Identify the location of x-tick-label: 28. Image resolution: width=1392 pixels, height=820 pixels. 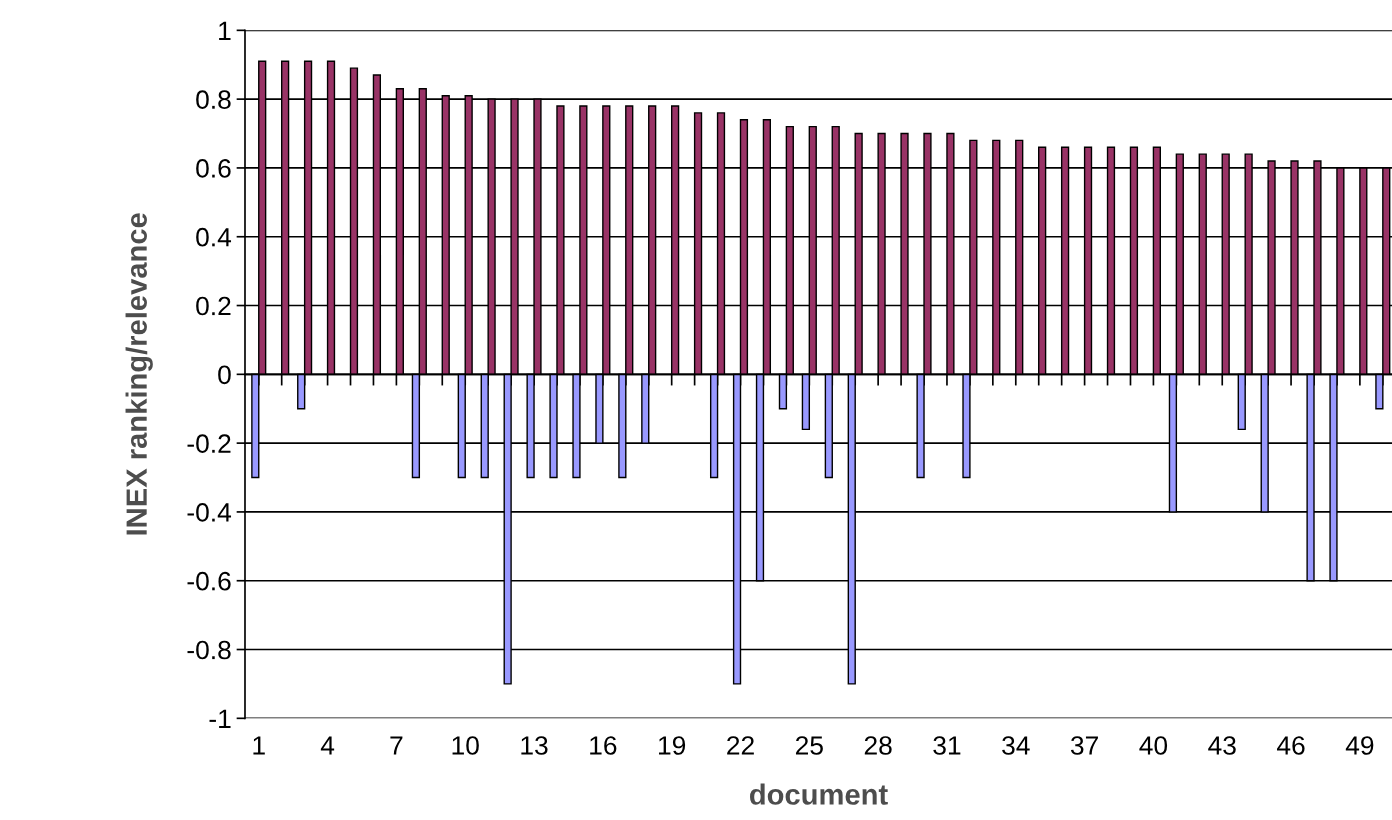
(878, 745).